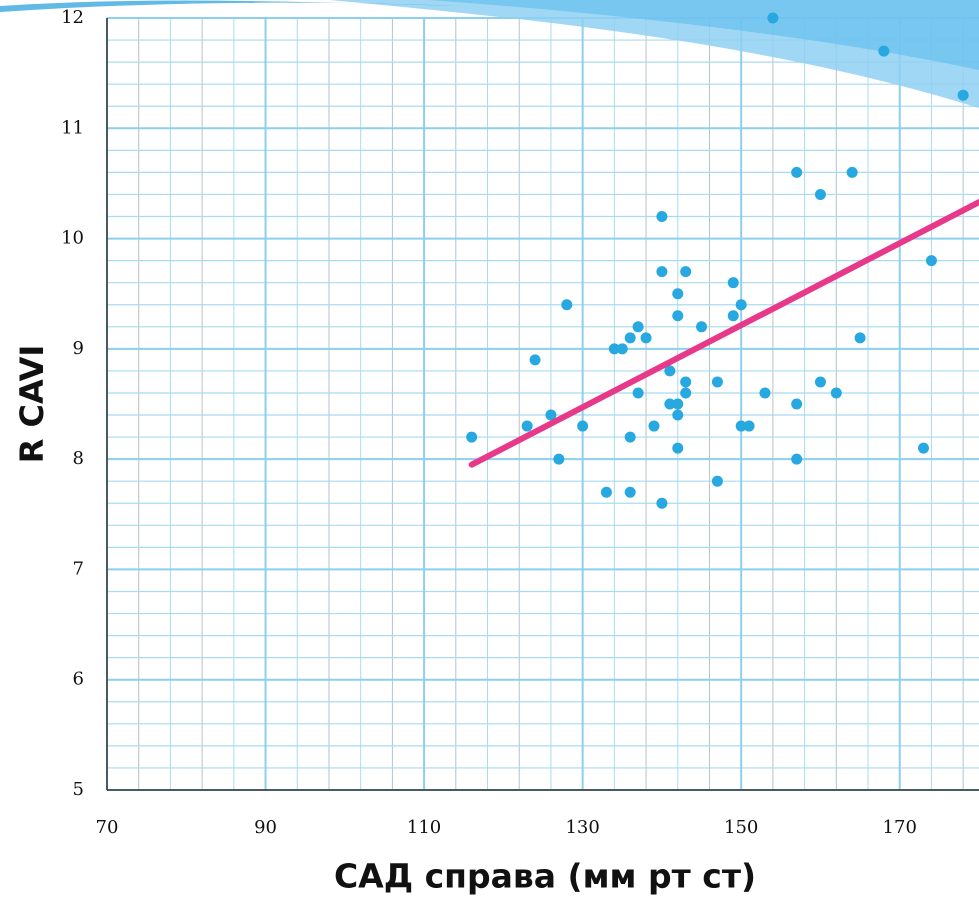 The width and height of the screenshot is (979, 897). What do you see at coordinates (741, 827) in the screenshot?
I see `x-tick-label: 150` at bounding box center [741, 827].